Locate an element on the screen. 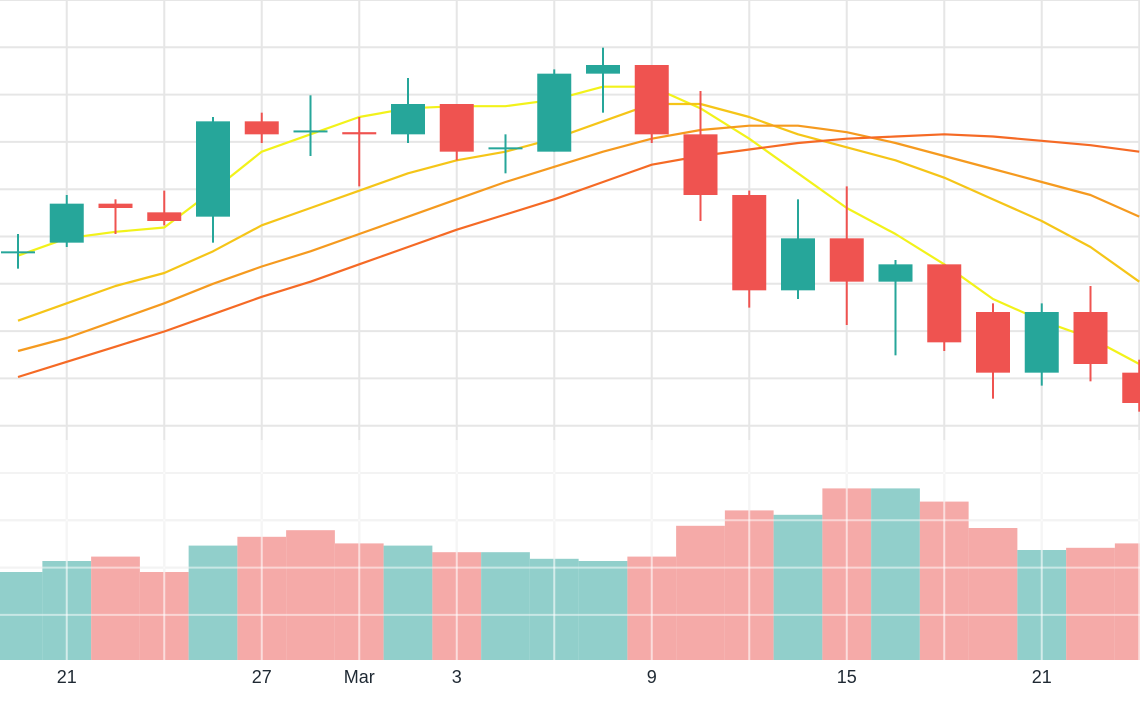  x-tick-label: 3 is located at coordinates (457, 677).